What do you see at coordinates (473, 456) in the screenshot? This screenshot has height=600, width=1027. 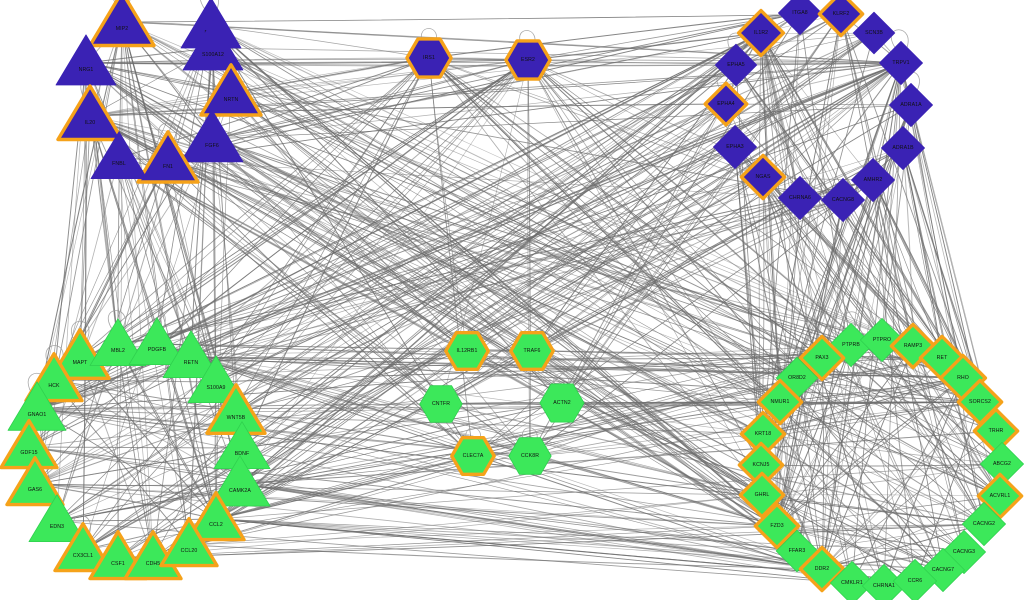 I see `graph-node-clec7a: CLEC7A` at bounding box center [473, 456].